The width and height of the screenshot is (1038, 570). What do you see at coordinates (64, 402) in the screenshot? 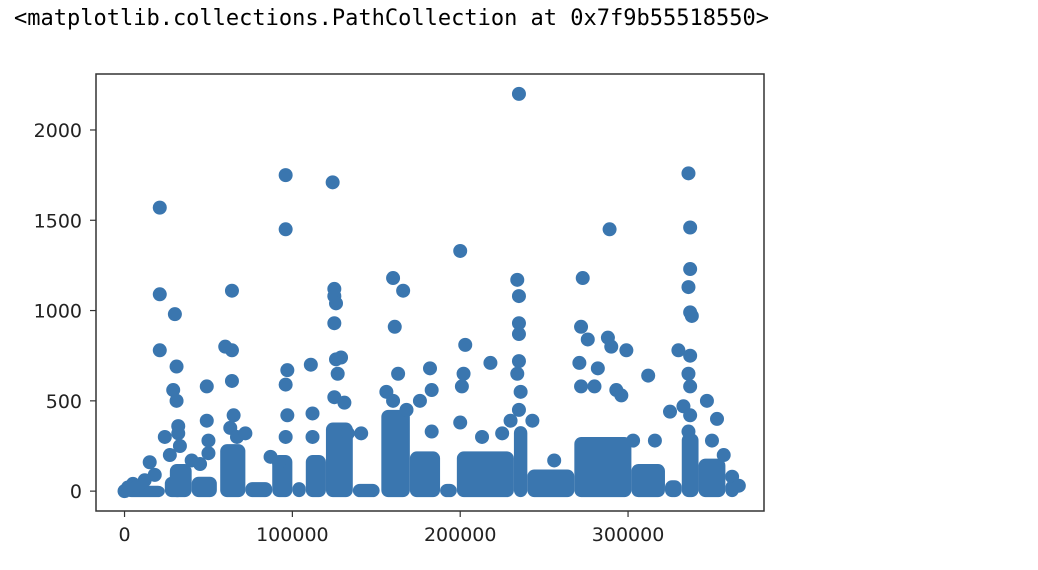
I see `y-tick-label-1: 500` at bounding box center [64, 402].